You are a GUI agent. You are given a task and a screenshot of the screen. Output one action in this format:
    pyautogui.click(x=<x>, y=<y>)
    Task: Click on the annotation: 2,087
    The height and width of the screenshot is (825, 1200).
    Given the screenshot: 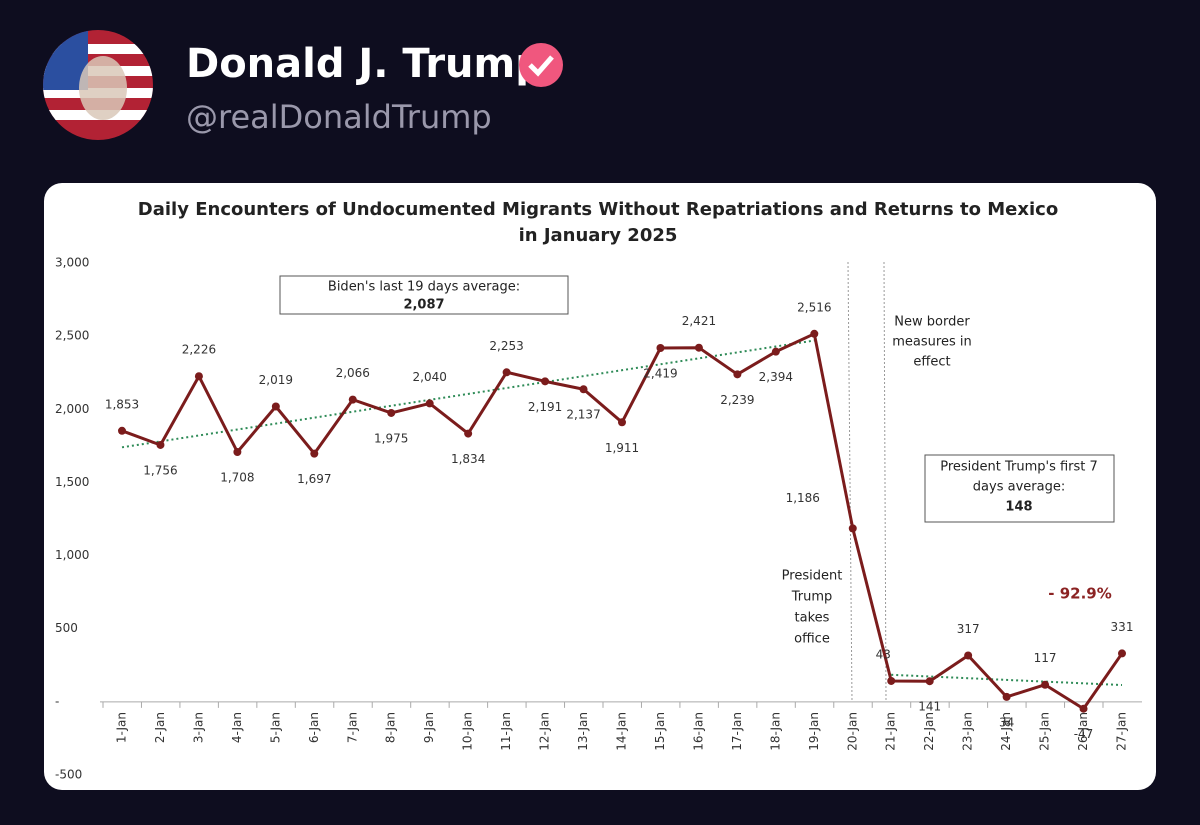 What is the action you would take?
    pyautogui.click(x=423, y=305)
    